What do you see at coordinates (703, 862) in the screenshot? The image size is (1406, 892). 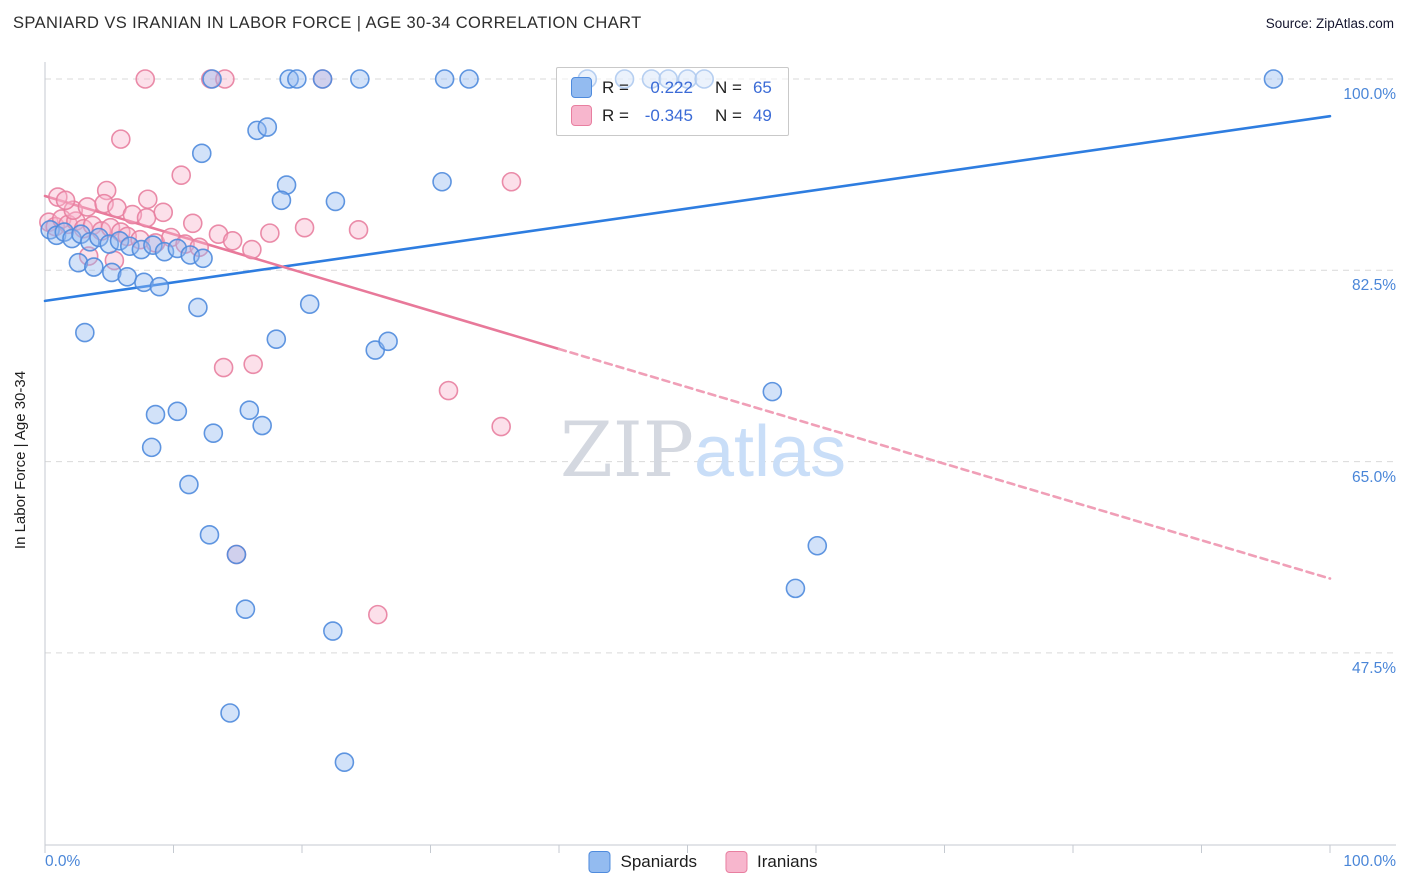 I see `series-legend: Spaniards Iranians` at bounding box center [703, 862].